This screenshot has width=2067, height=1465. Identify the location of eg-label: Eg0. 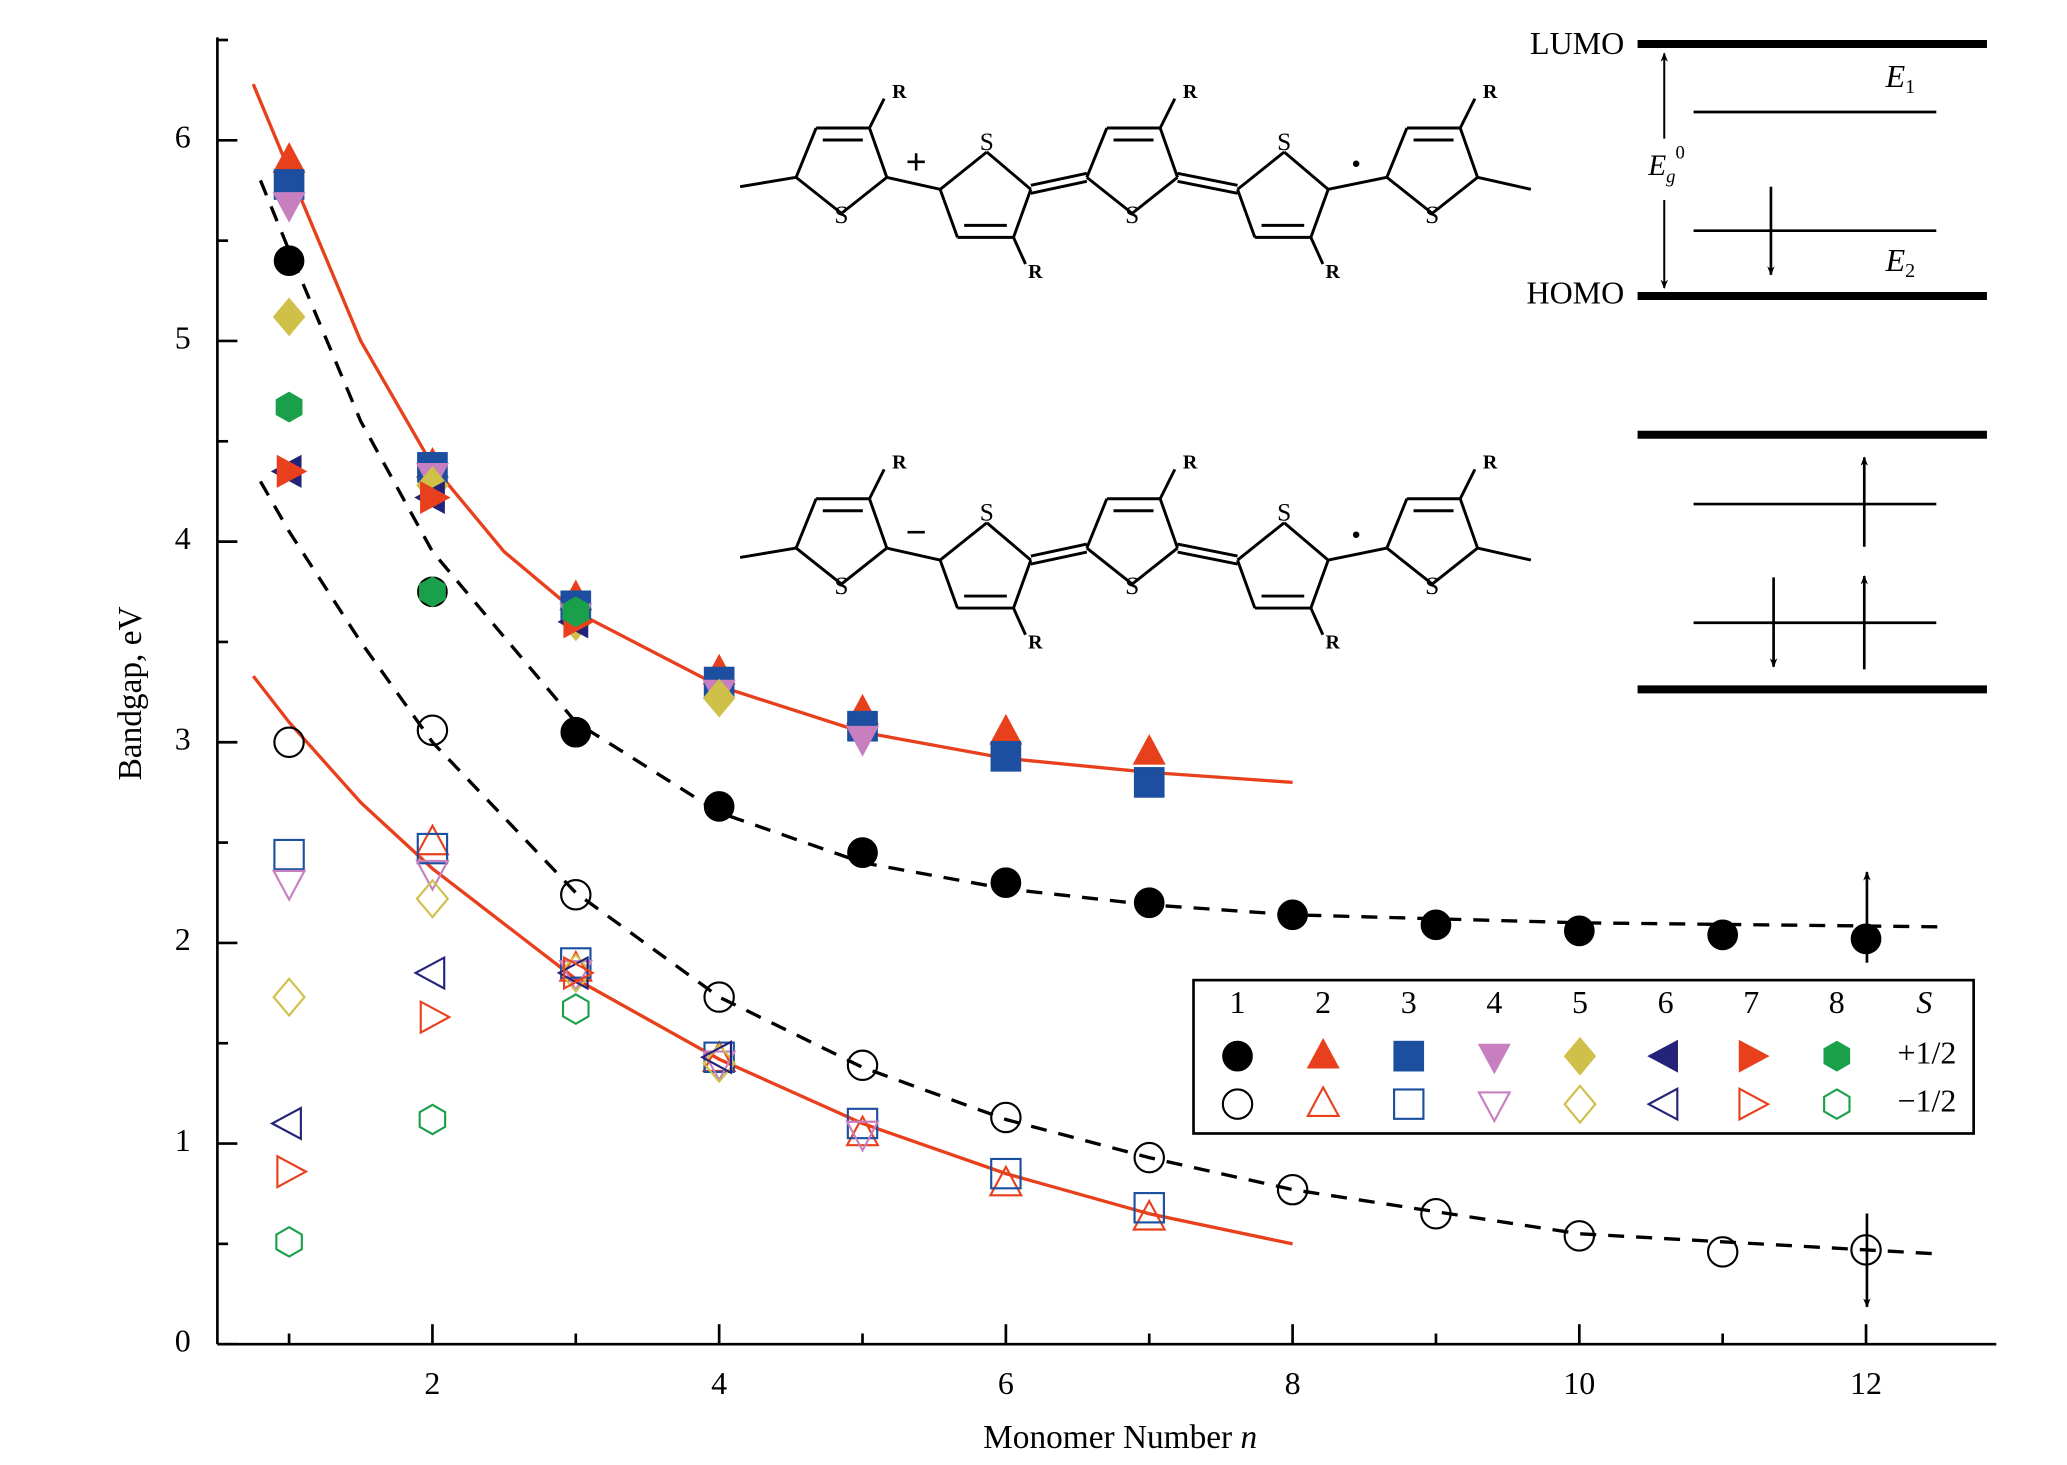
(1666, 165).